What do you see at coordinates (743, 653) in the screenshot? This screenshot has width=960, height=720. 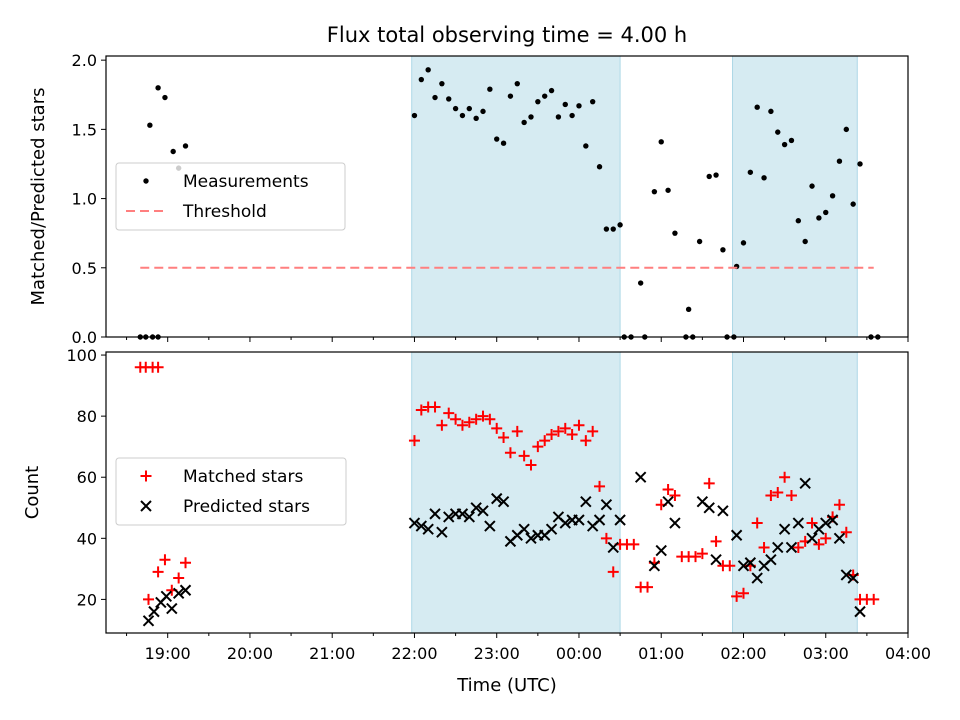 I see `x-tick-label: 02:00` at bounding box center [743, 653].